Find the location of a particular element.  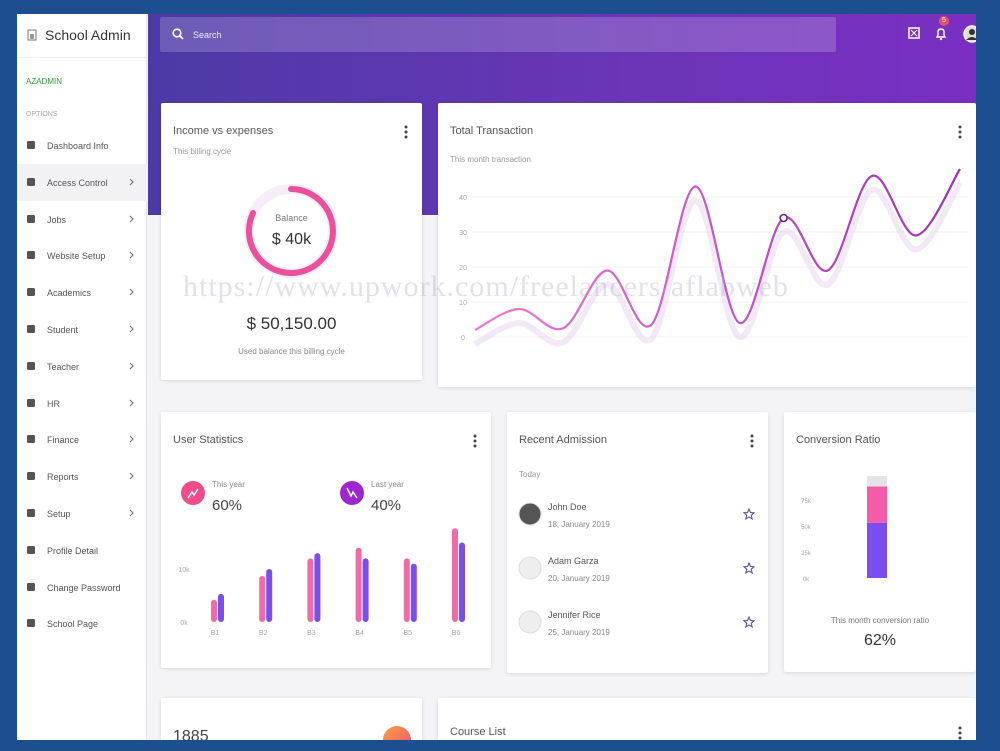

bar-segment is located at coordinates (877, 550).